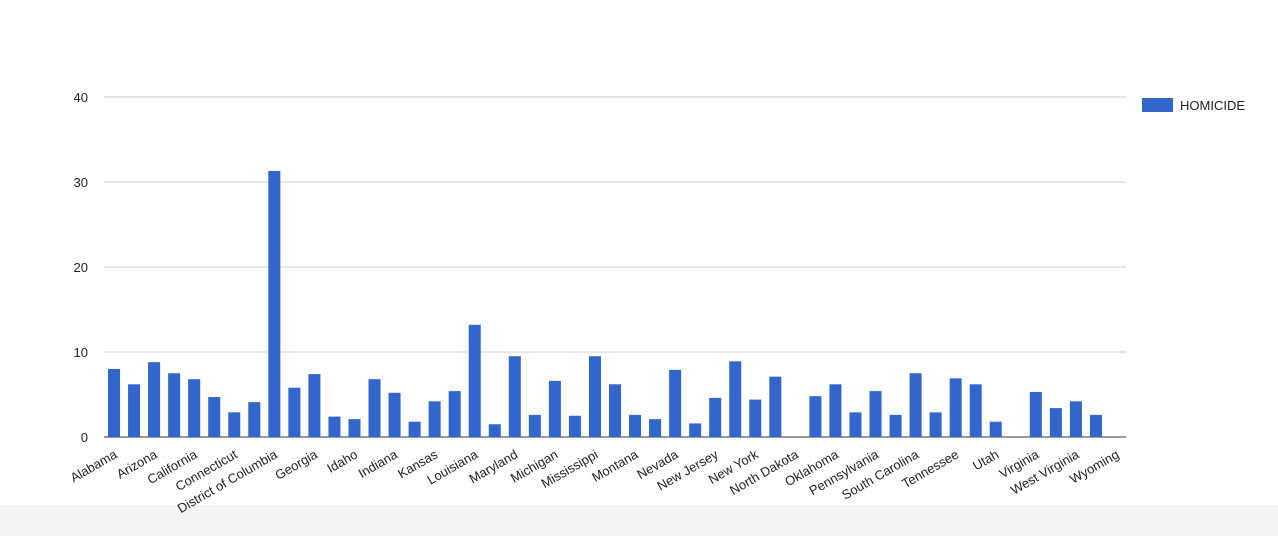 This screenshot has height=536, width=1278. Describe the element at coordinates (342, 461) in the screenshot. I see `x-tick-label: Idaho` at that location.